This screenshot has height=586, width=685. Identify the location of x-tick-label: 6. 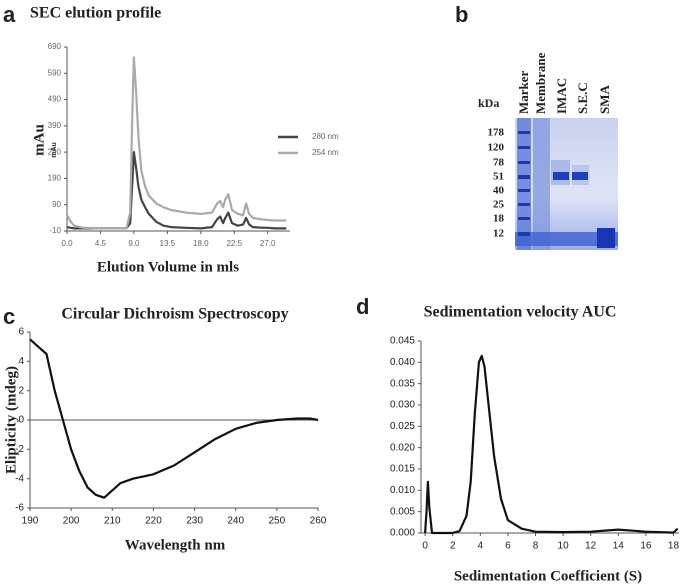
(508, 546).